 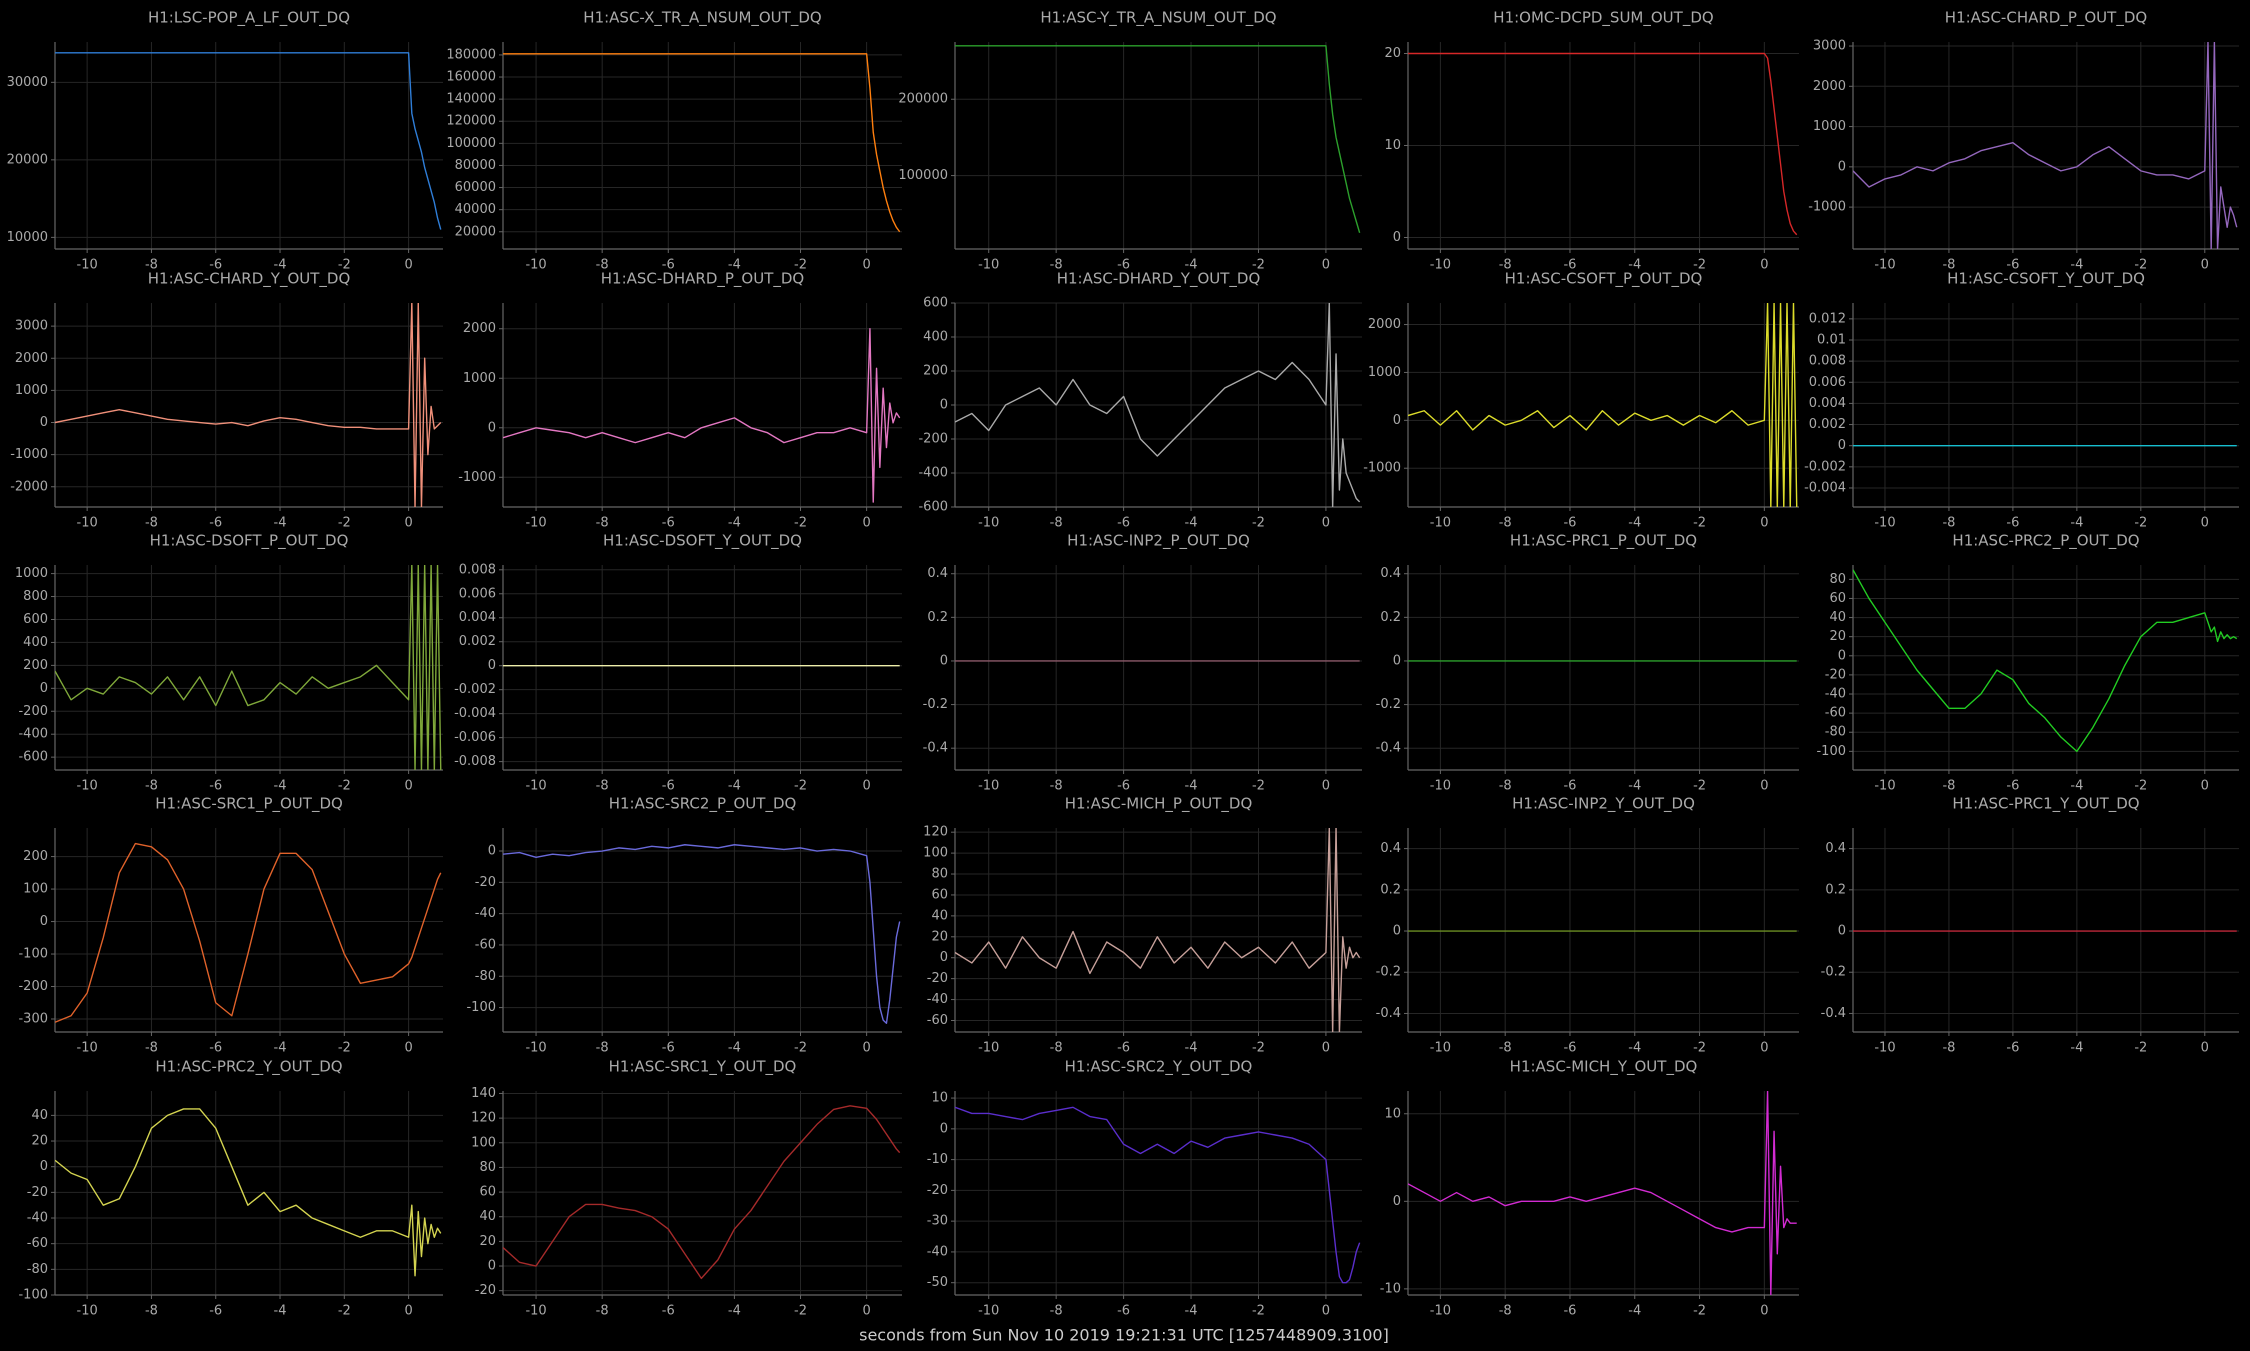 I want to click on panel-title: H1:ASC-X_TR_A_NSUM_OUT_DQ, so click(x=702, y=18).